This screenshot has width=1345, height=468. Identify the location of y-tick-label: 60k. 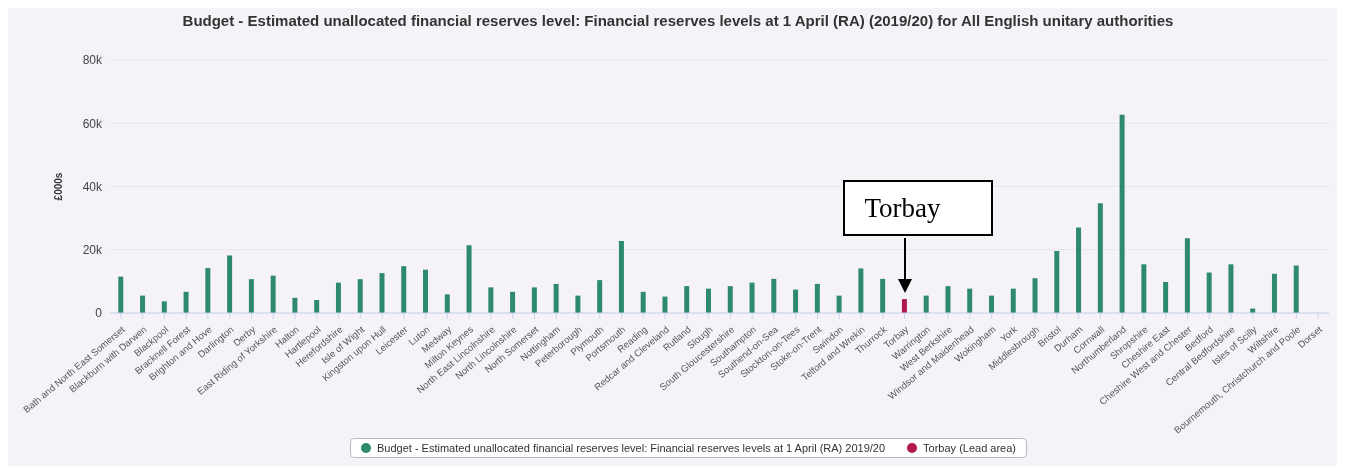
(92, 123).